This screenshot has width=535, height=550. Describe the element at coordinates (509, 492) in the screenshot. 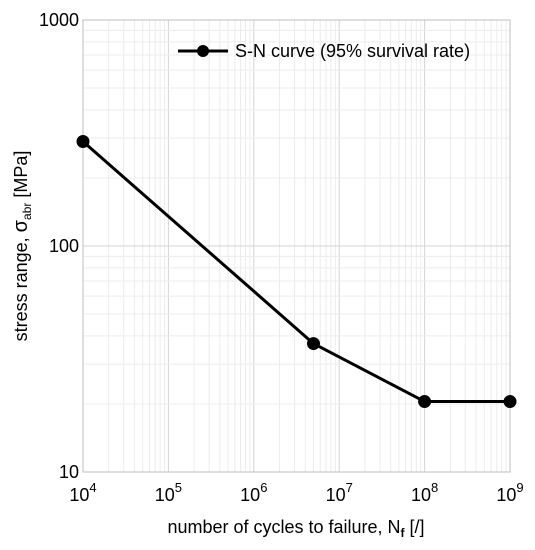

I see `x-tick-label: 10⁹` at that location.